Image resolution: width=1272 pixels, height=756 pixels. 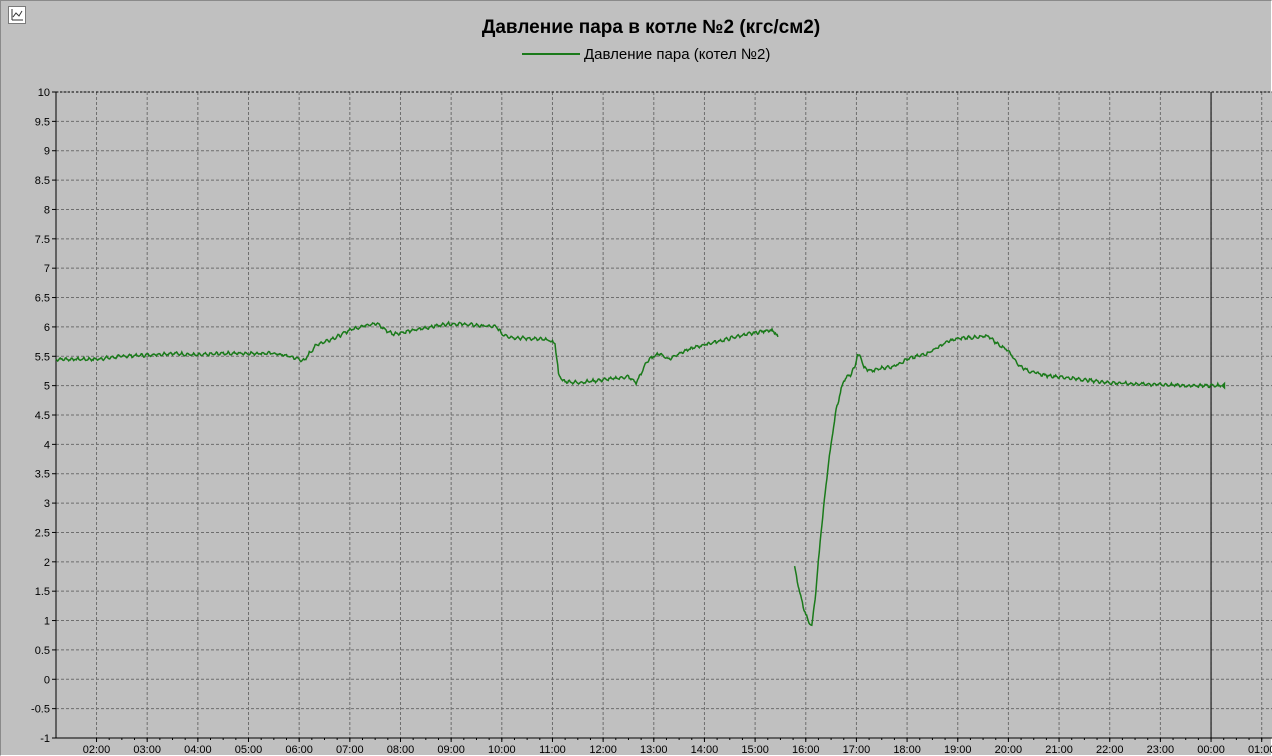 What do you see at coordinates (401, 750) in the screenshot?
I see `x-tick-label: 08:00` at bounding box center [401, 750].